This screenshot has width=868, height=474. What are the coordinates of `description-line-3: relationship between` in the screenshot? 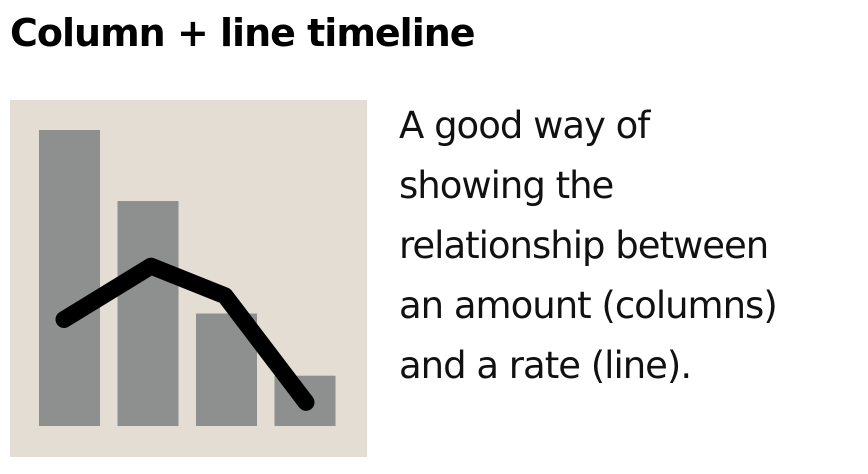 It's located at (584, 245).